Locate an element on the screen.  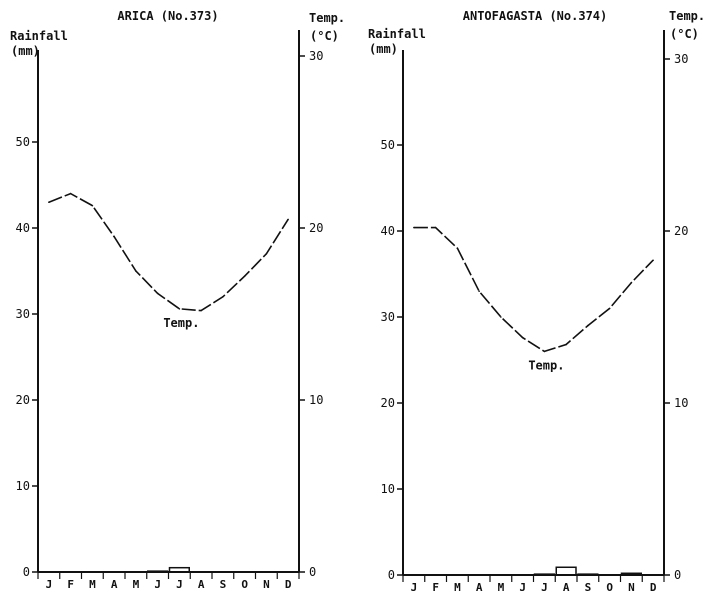
chart-title: ANTOFAGASTA (No.374) is located at coordinates (535, 16).